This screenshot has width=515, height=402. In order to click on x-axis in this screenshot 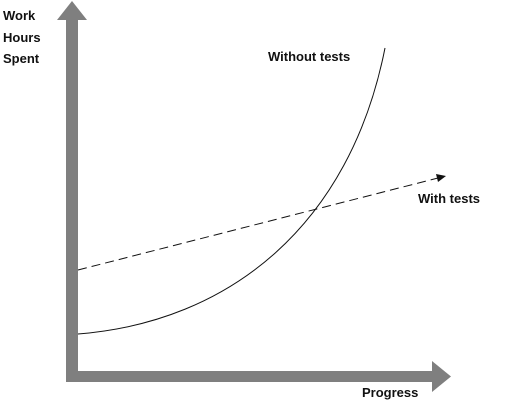, I will do `click(250, 376)`.